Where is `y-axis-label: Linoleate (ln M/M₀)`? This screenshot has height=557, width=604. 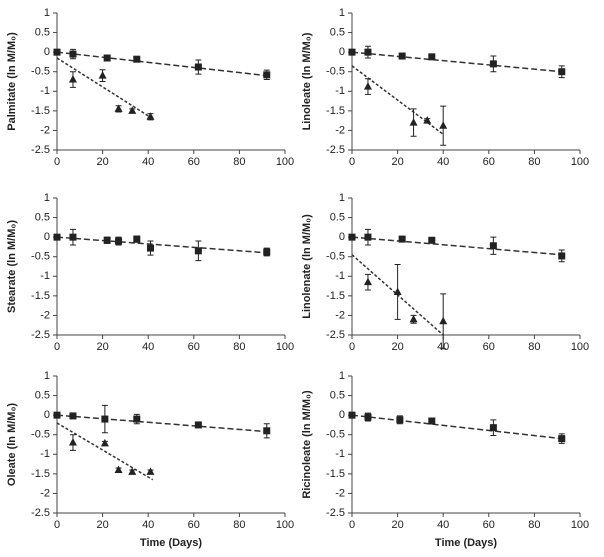 y-axis-label: Linoleate (ln M/M₀) is located at coordinates (307, 81).